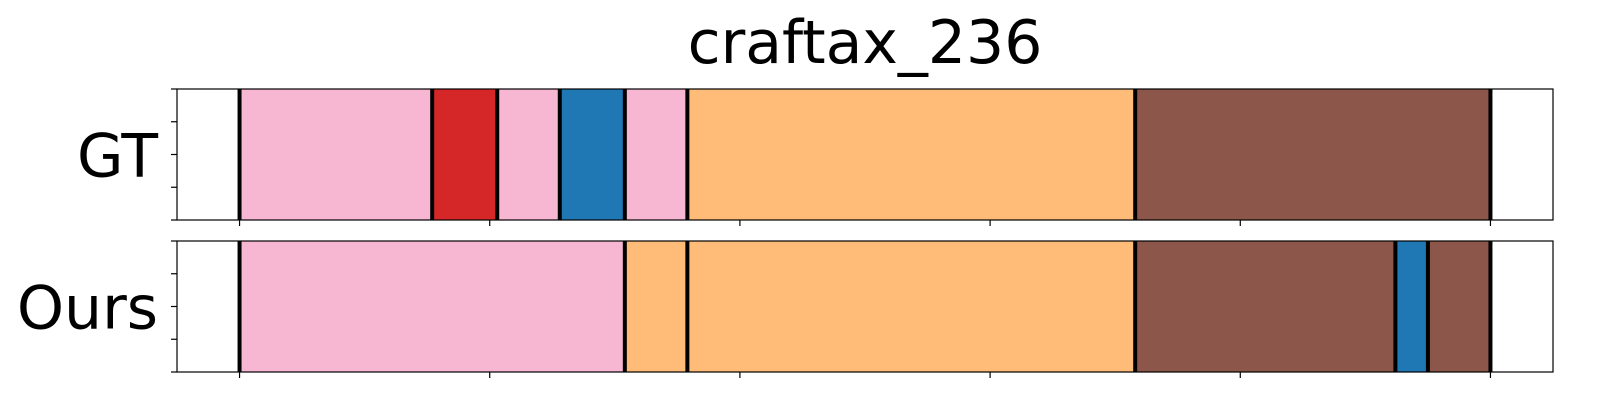  What do you see at coordinates (87, 309) in the screenshot?
I see `row-label: Ours` at bounding box center [87, 309].